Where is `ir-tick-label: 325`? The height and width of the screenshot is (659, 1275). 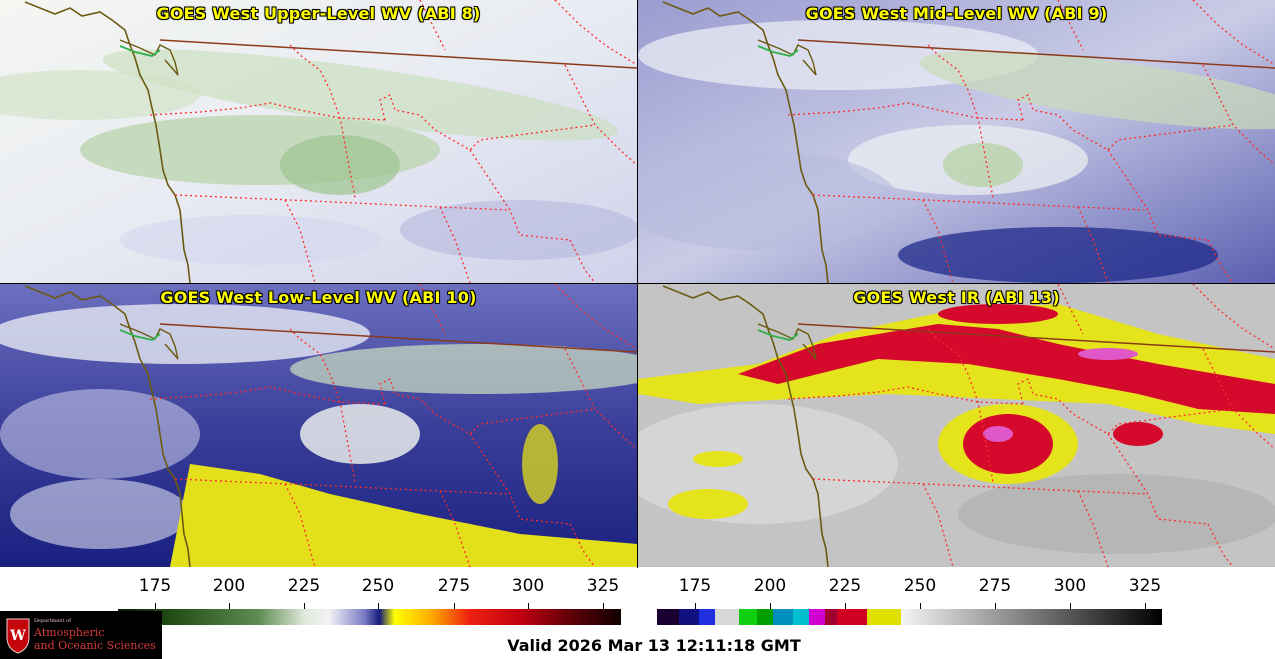
ir-tick-label: 325 is located at coordinates (1145, 586).